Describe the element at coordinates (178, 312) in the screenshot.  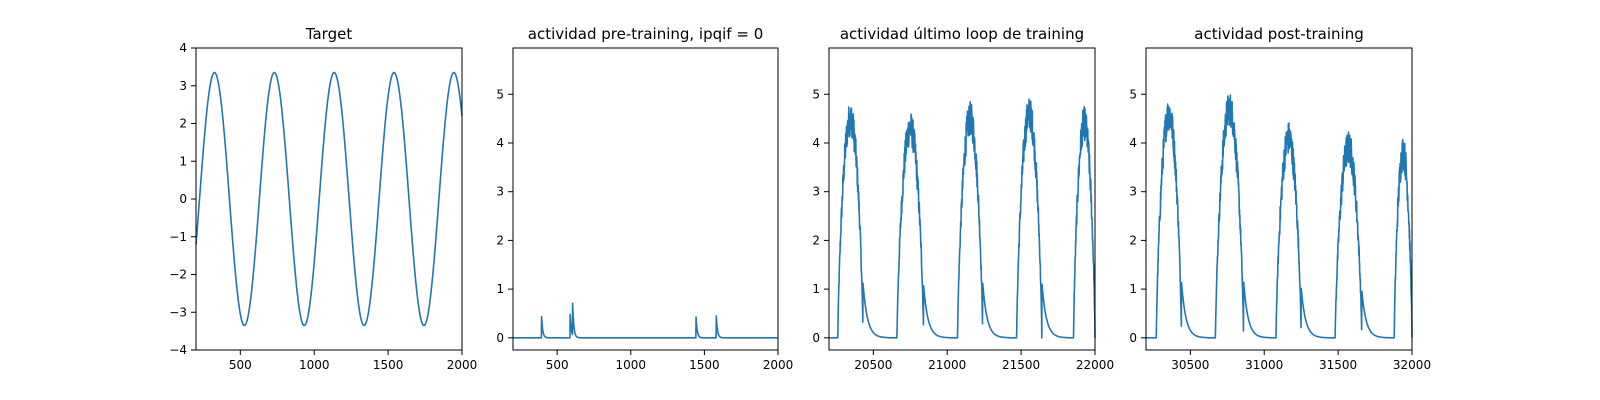
I see `y-tick-label: −3` at that location.